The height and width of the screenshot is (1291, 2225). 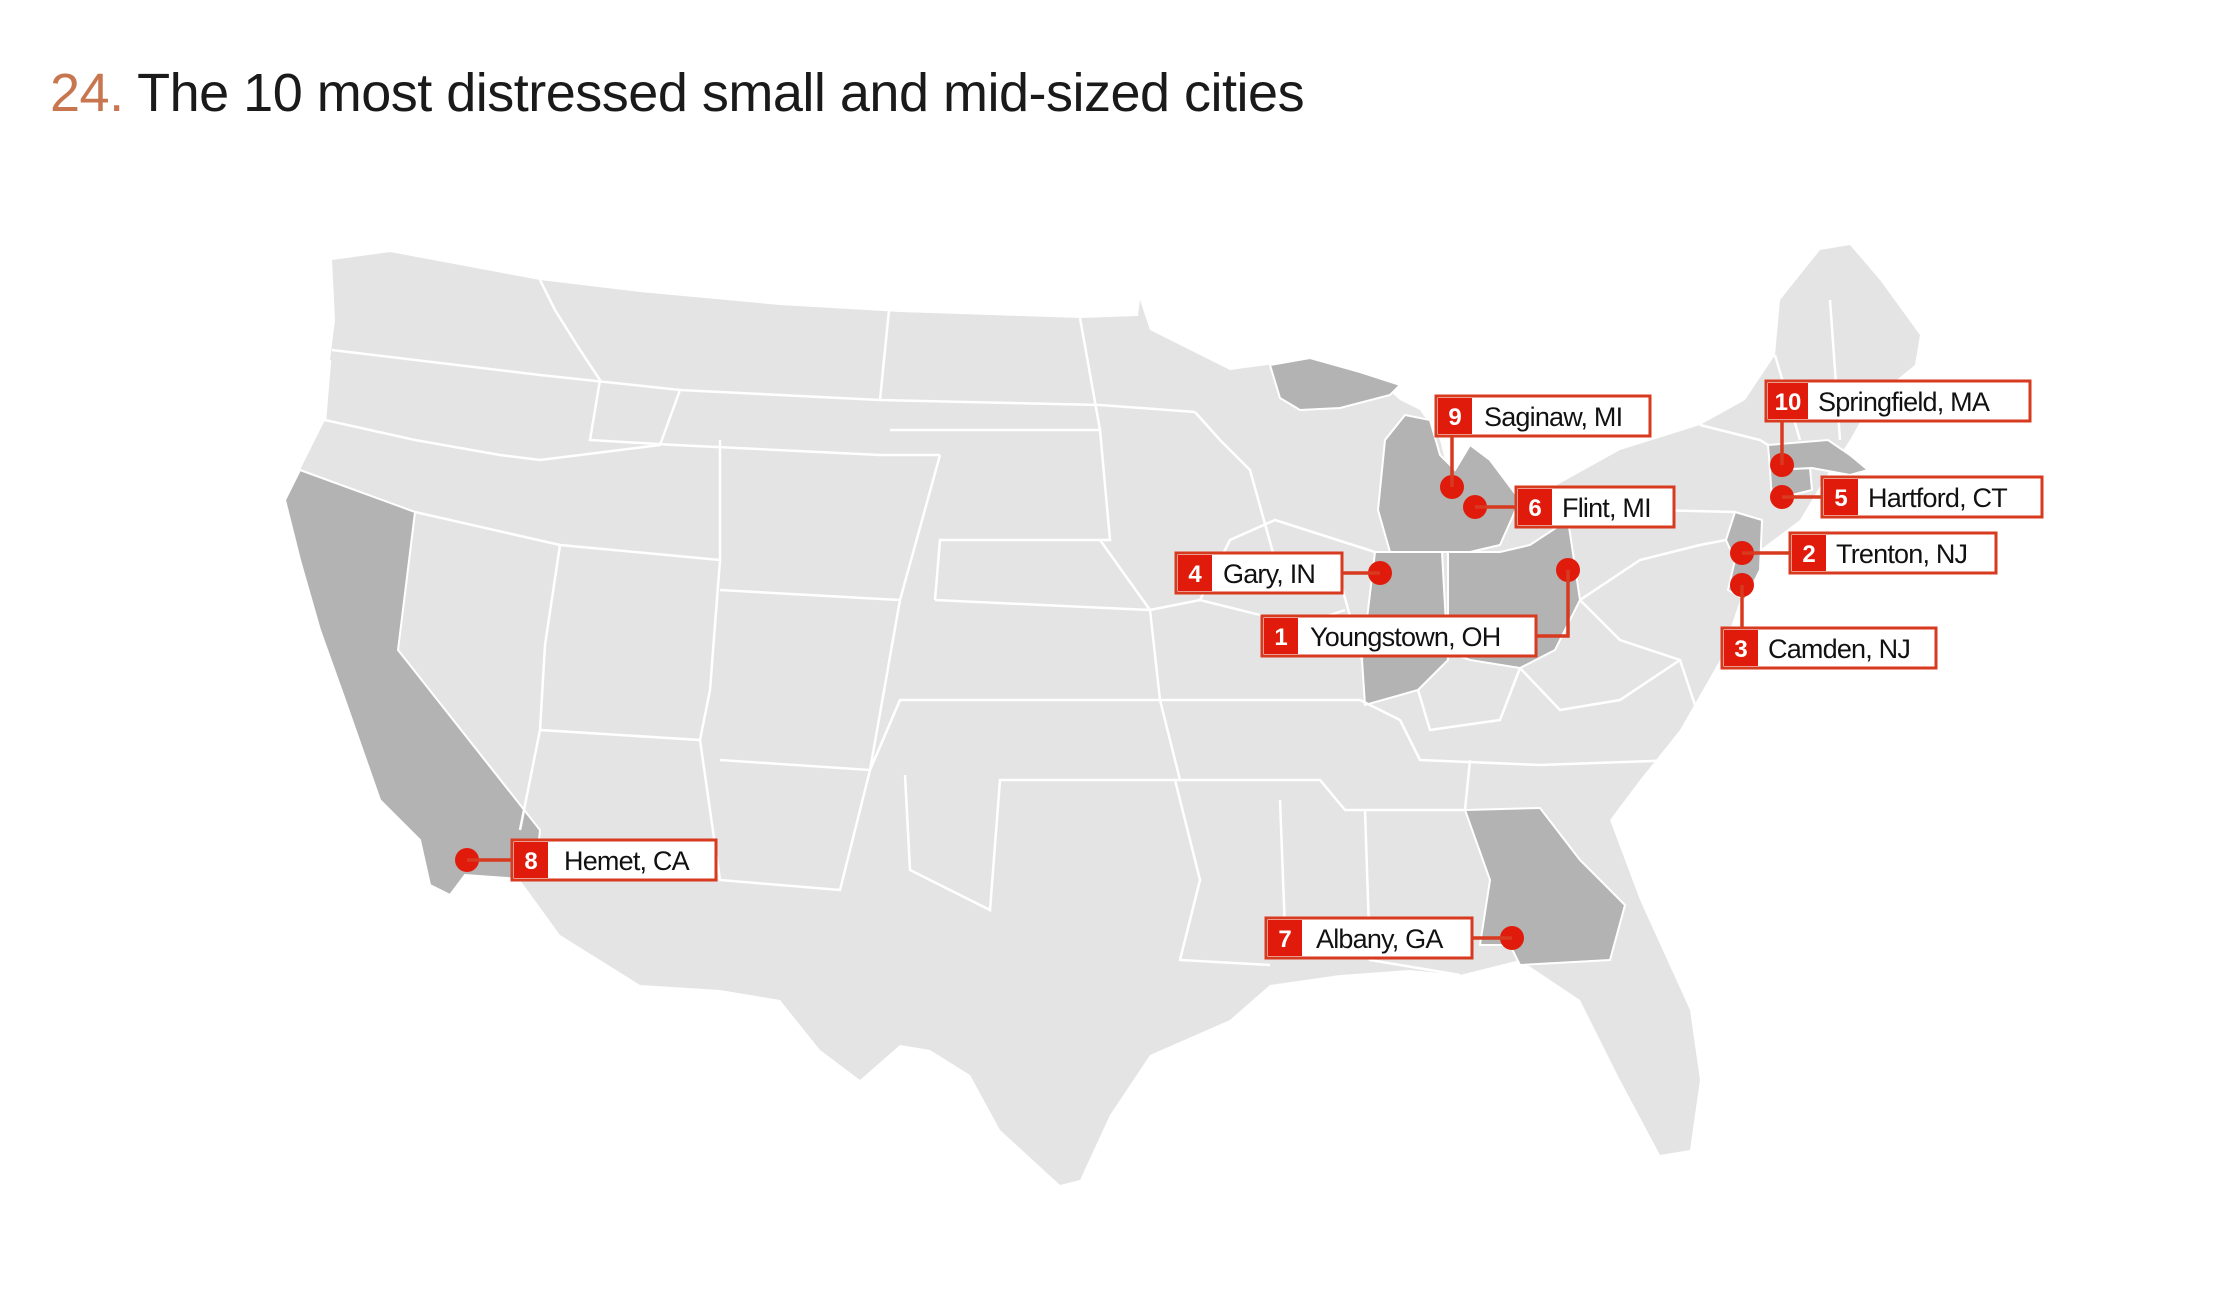 I want to click on city-marker-8: 8 Hemet, CA, so click(x=586, y=860).